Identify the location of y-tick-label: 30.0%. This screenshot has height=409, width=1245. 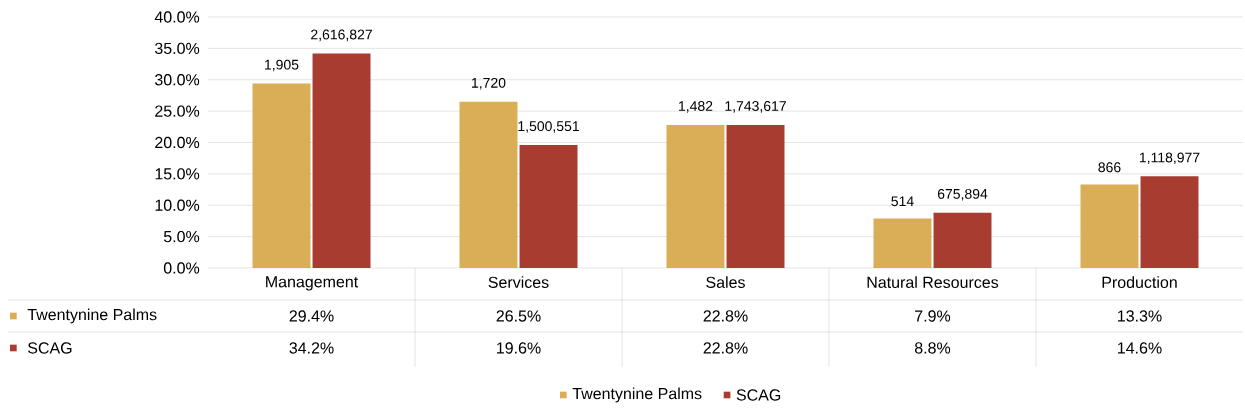
(177, 80).